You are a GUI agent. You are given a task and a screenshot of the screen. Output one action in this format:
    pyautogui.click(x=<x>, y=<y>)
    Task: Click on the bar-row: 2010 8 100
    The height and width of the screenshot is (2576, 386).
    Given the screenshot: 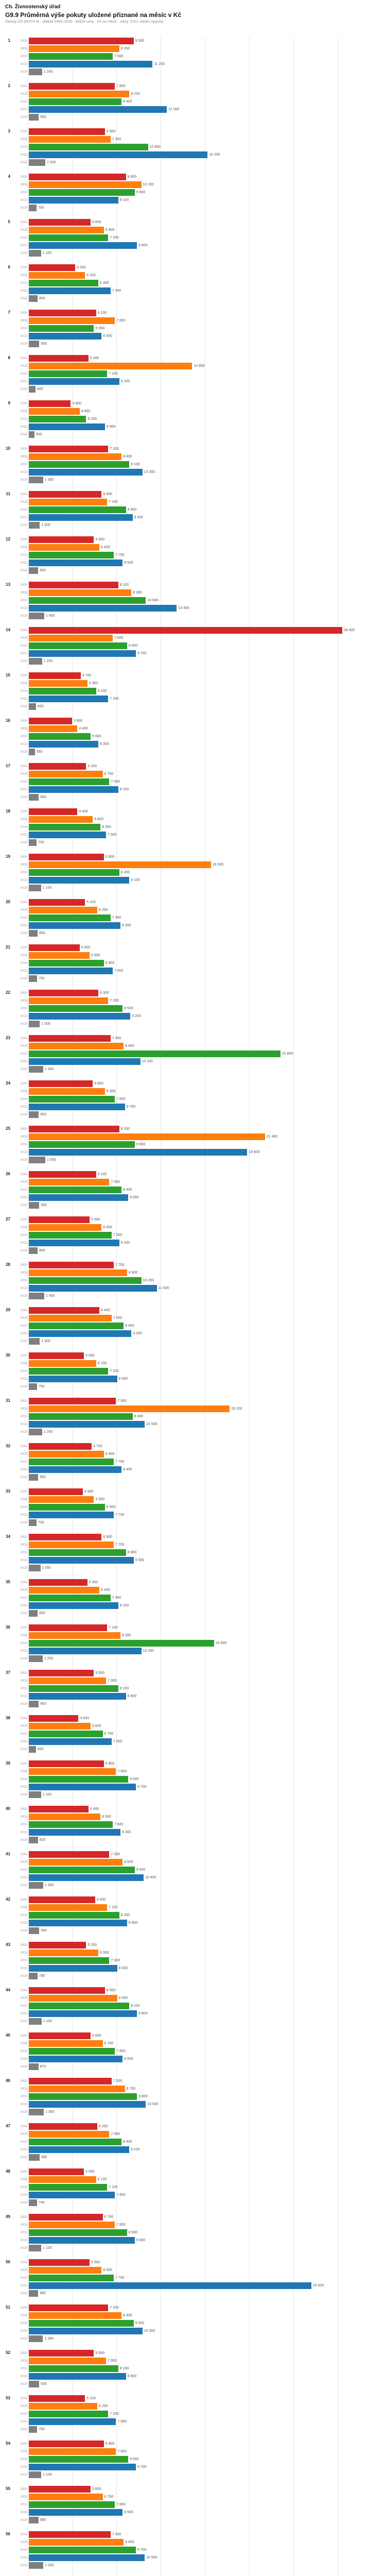 What is the action you would take?
    pyautogui.click(x=197, y=1688)
    